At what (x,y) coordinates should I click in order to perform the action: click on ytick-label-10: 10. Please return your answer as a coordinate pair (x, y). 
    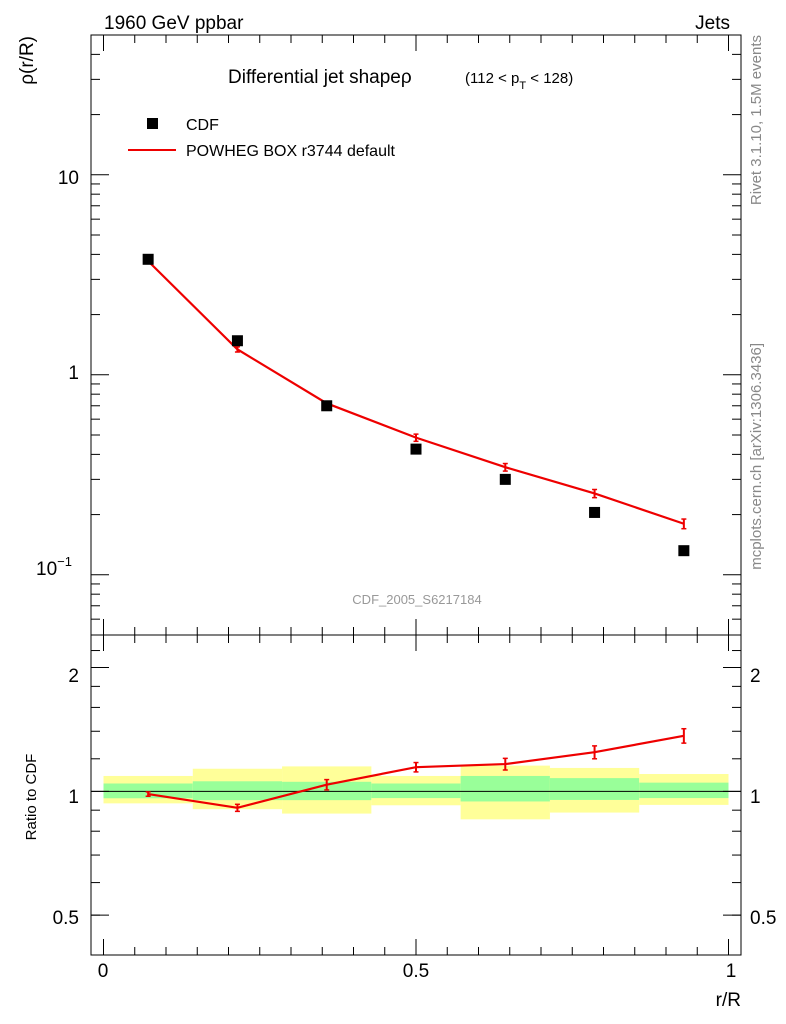
    Looking at the image, I should click on (68, 178).